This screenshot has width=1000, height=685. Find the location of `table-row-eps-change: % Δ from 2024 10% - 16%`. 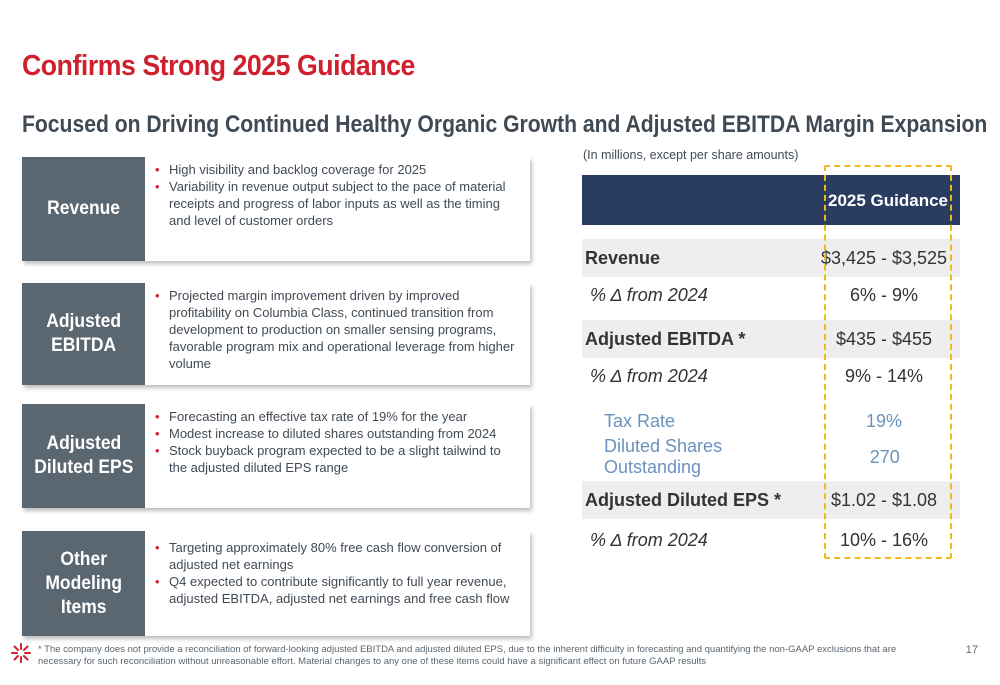

table-row-eps-change: % Δ from 2024 10% - 16% is located at coordinates (771, 540).